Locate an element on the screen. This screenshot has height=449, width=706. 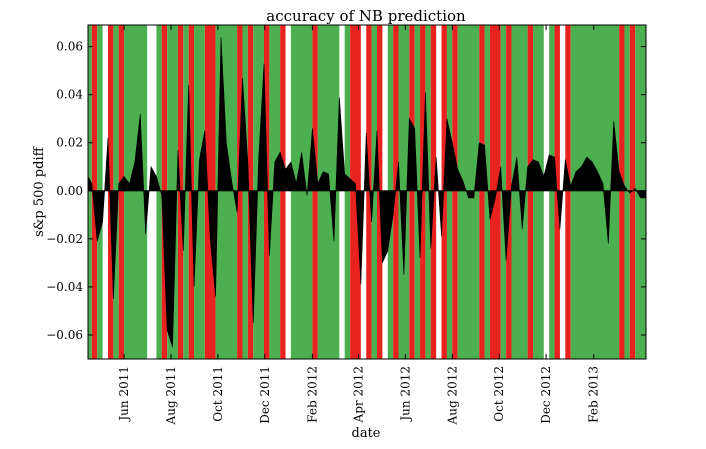
x-tick-label: Dec 2012 is located at coordinates (546, 395).